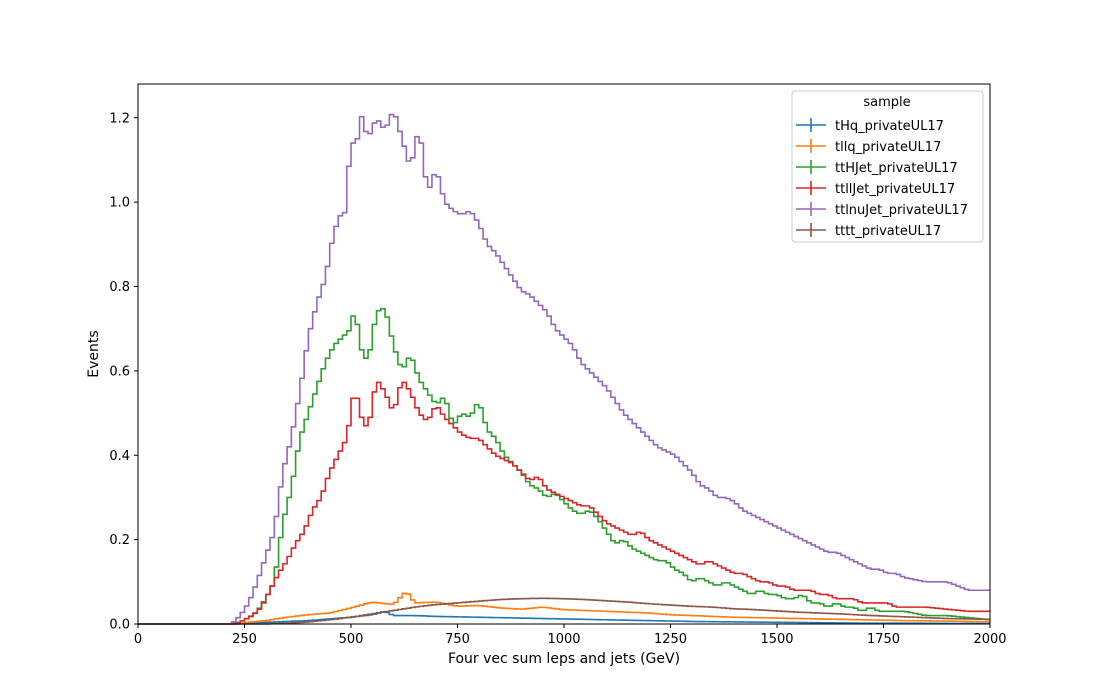 The width and height of the screenshot is (1100, 700). Describe the element at coordinates (888, 147) in the screenshot. I see `legend-label: tllq_privateUL17` at that location.